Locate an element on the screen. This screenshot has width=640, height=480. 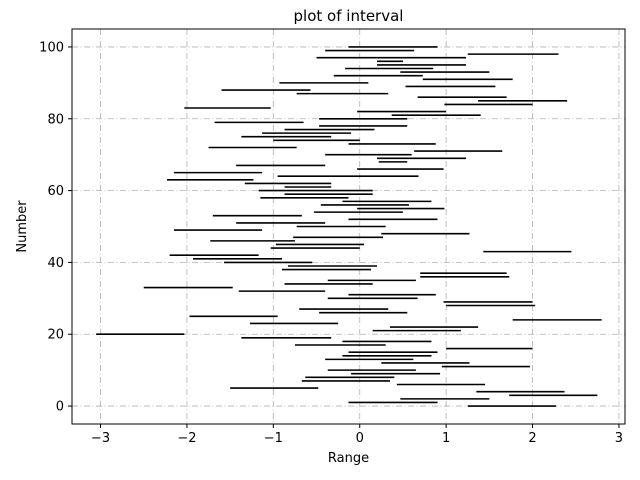
x-axis-label: Range is located at coordinates (348, 458).